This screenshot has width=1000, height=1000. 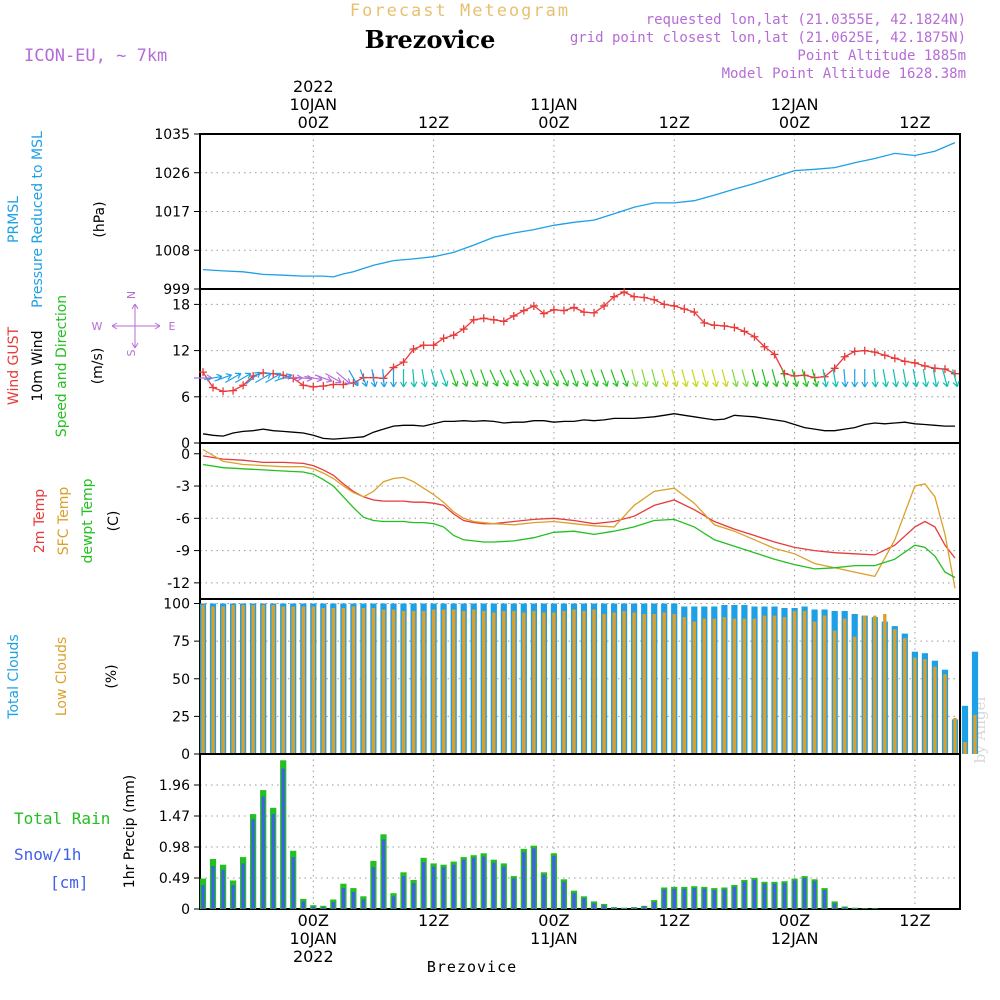 I want to click on clouds-ytick-label: 100, so click(x=176, y=605).